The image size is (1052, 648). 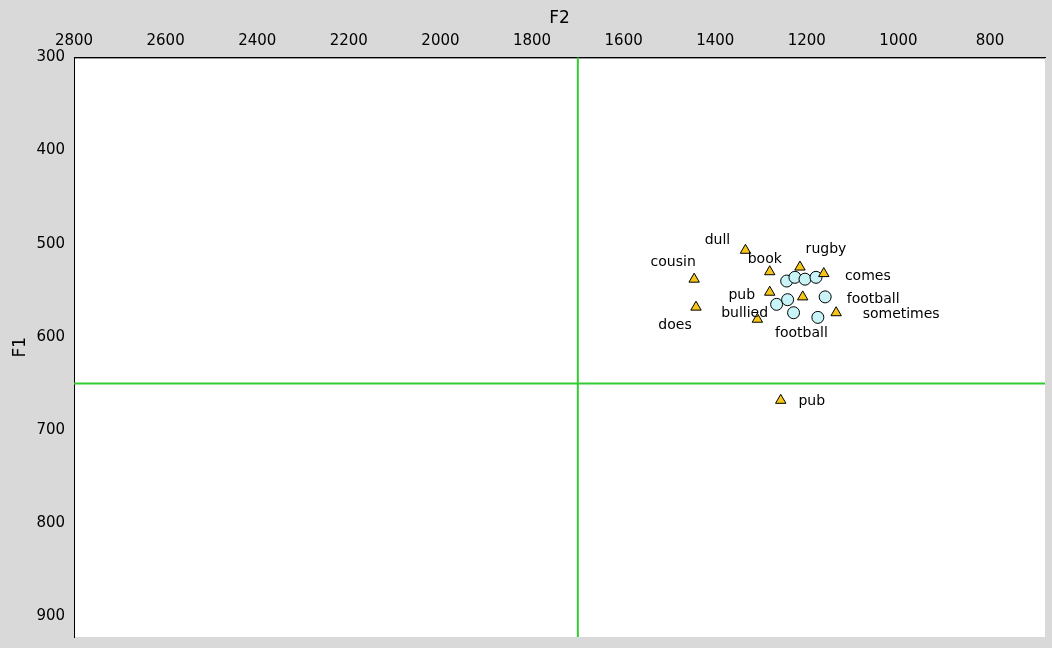 I want to click on y-tick-label: 400, so click(x=51, y=149).